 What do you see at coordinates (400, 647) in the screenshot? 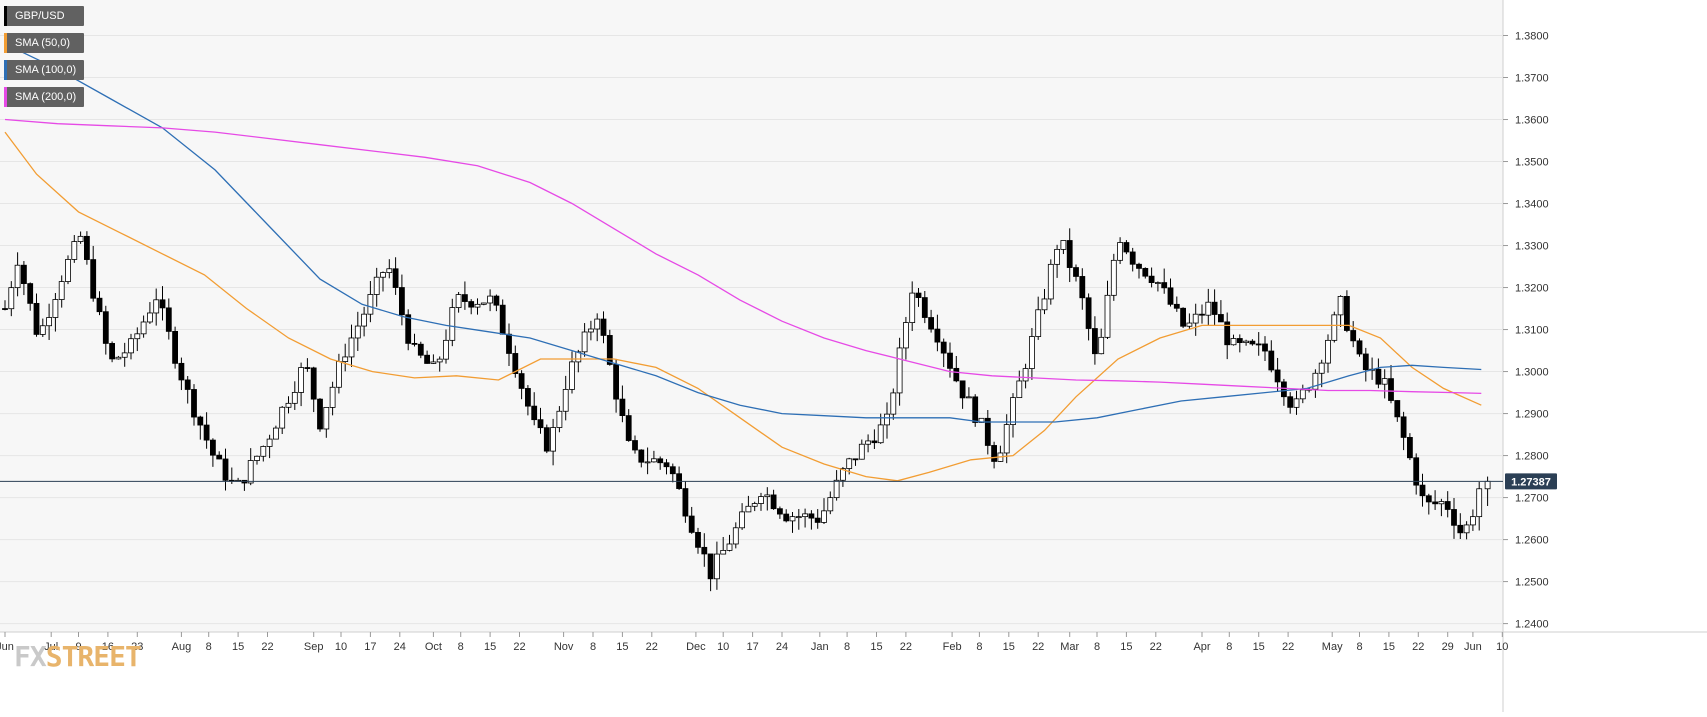
I see `x-tick-label: 24` at bounding box center [400, 647].